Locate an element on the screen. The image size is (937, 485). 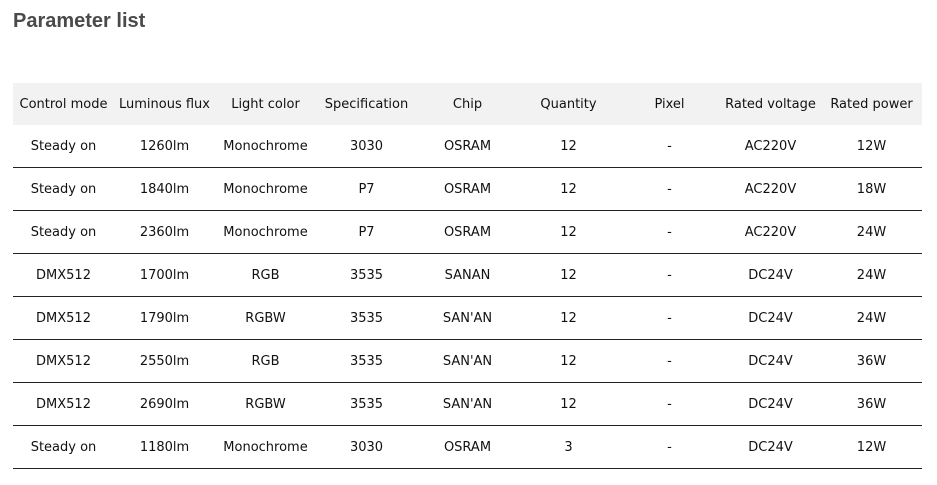
table-cell: 1180lm is located at coordinates (164, 447).